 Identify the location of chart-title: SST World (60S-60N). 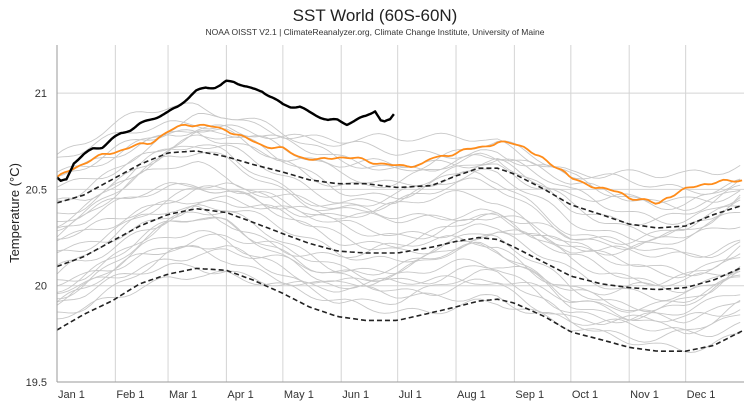
(375, 15).